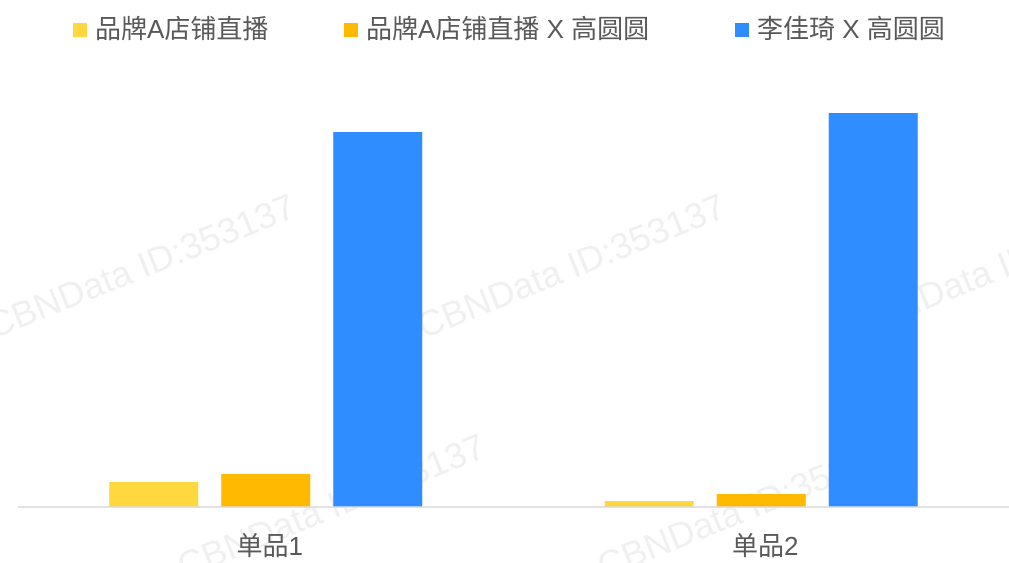  Describe the element at coordinates (181, 29) in the screenshot. I see `legend-label: 品牌A店铺直播` at that location.